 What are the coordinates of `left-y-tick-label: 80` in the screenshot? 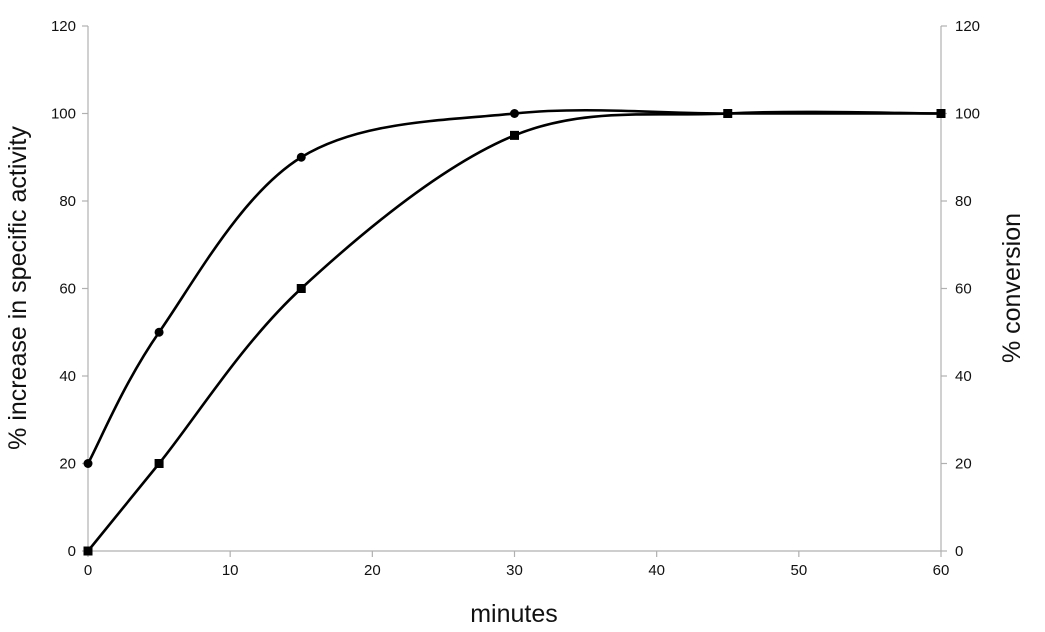 It's located at (67, 201).